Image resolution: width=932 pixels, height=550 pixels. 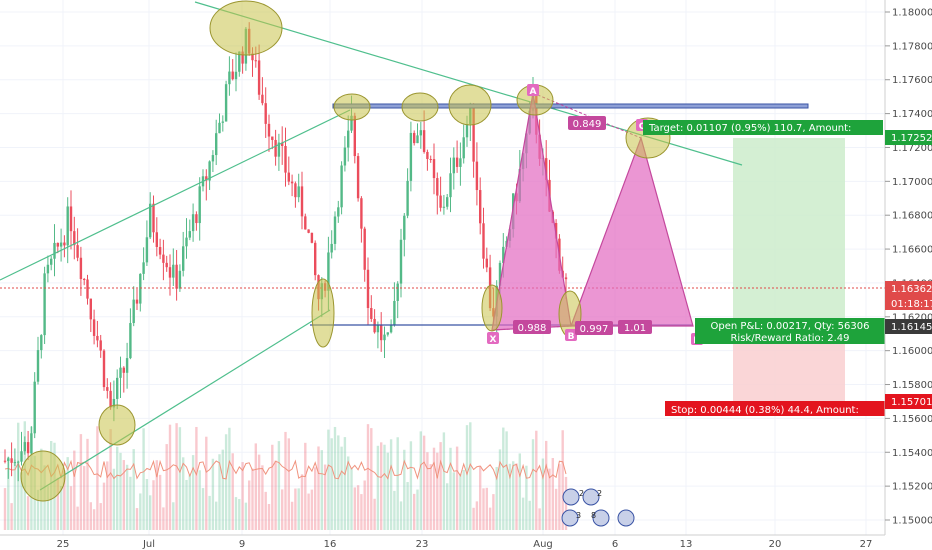 I want to click on pattern-xb-line, so click(x=531, y=328).